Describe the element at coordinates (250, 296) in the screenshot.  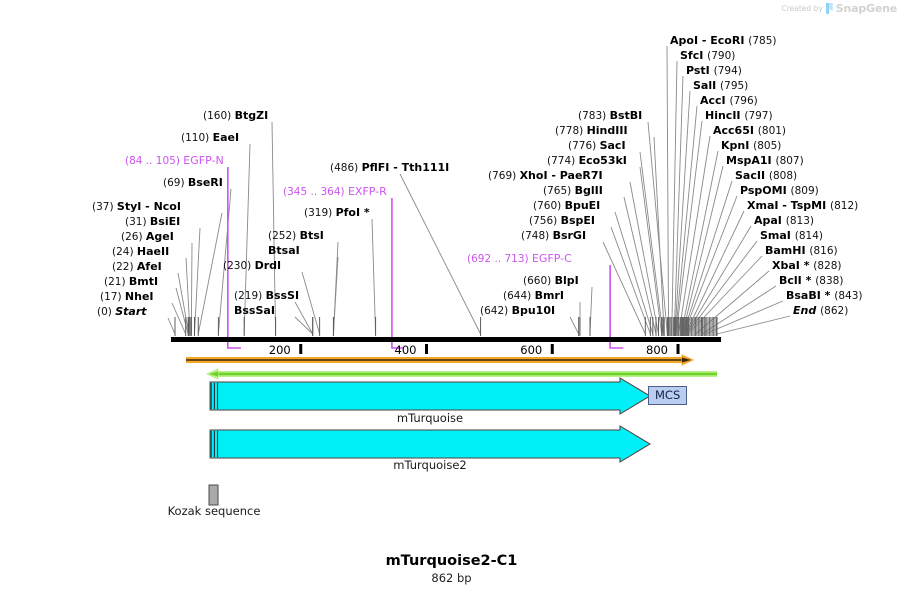
I see `site-position: (219)` at that location.